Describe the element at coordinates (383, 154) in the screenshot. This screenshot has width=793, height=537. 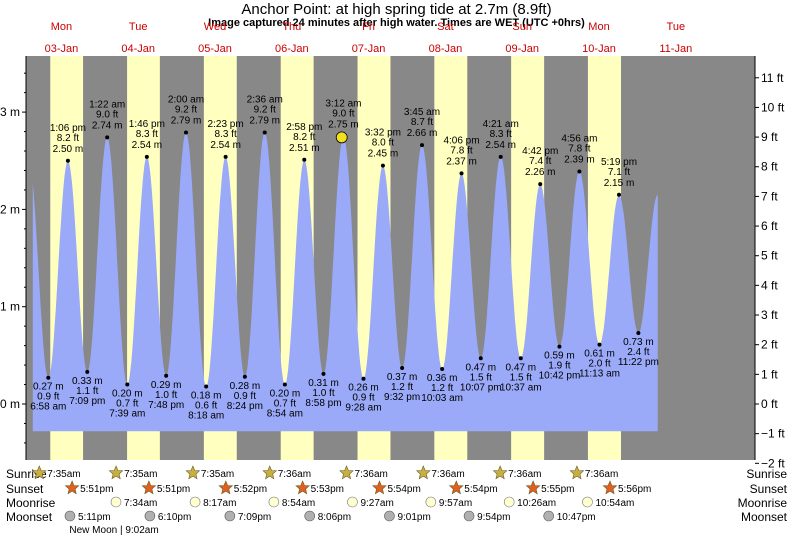
I see `tide-m-label: 2.45 m` at that location.